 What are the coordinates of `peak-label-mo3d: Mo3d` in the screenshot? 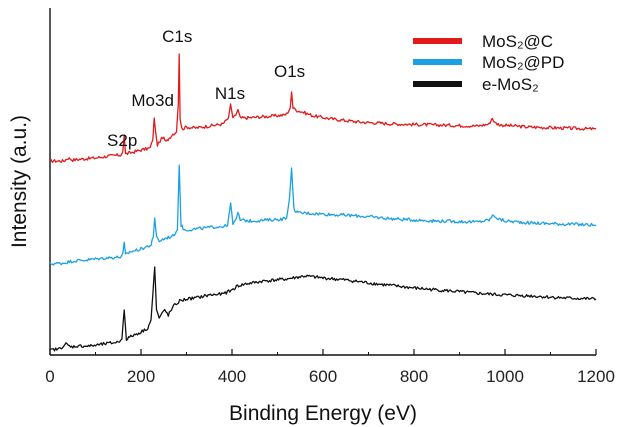 It's located at (152, 100).